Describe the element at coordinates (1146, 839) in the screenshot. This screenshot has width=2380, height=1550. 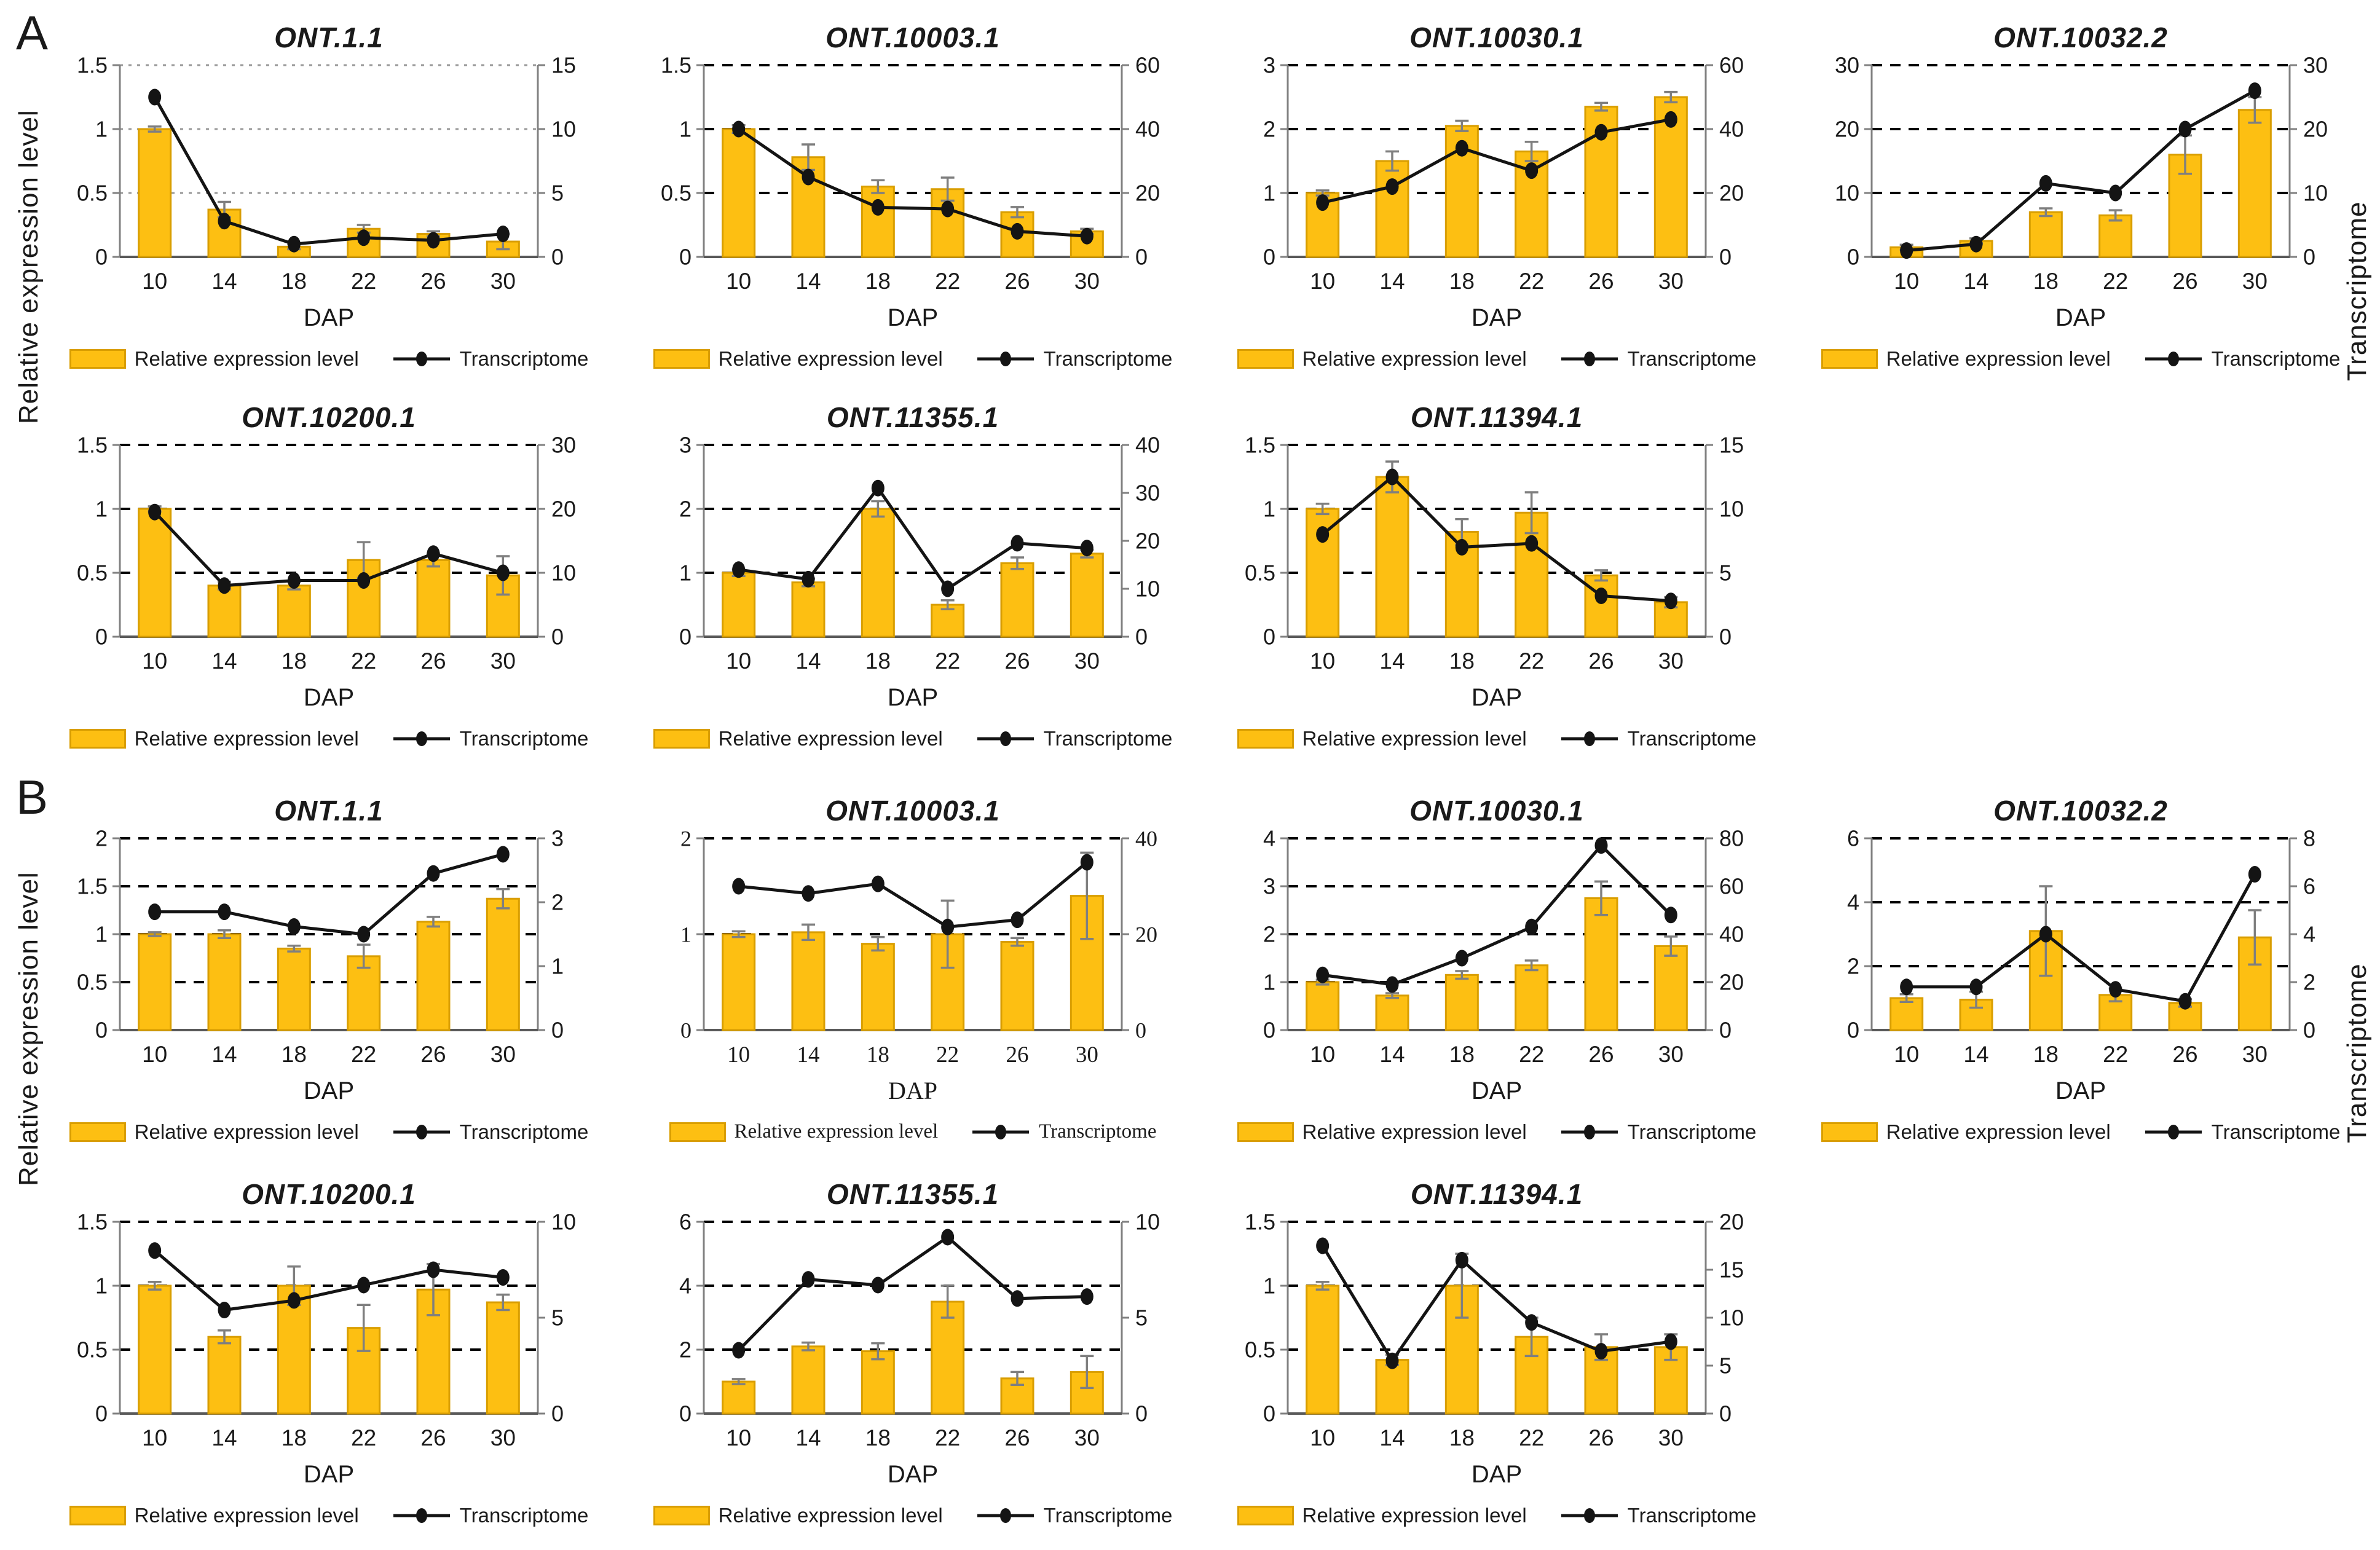
I see `right-tick-label: 40` at that location.